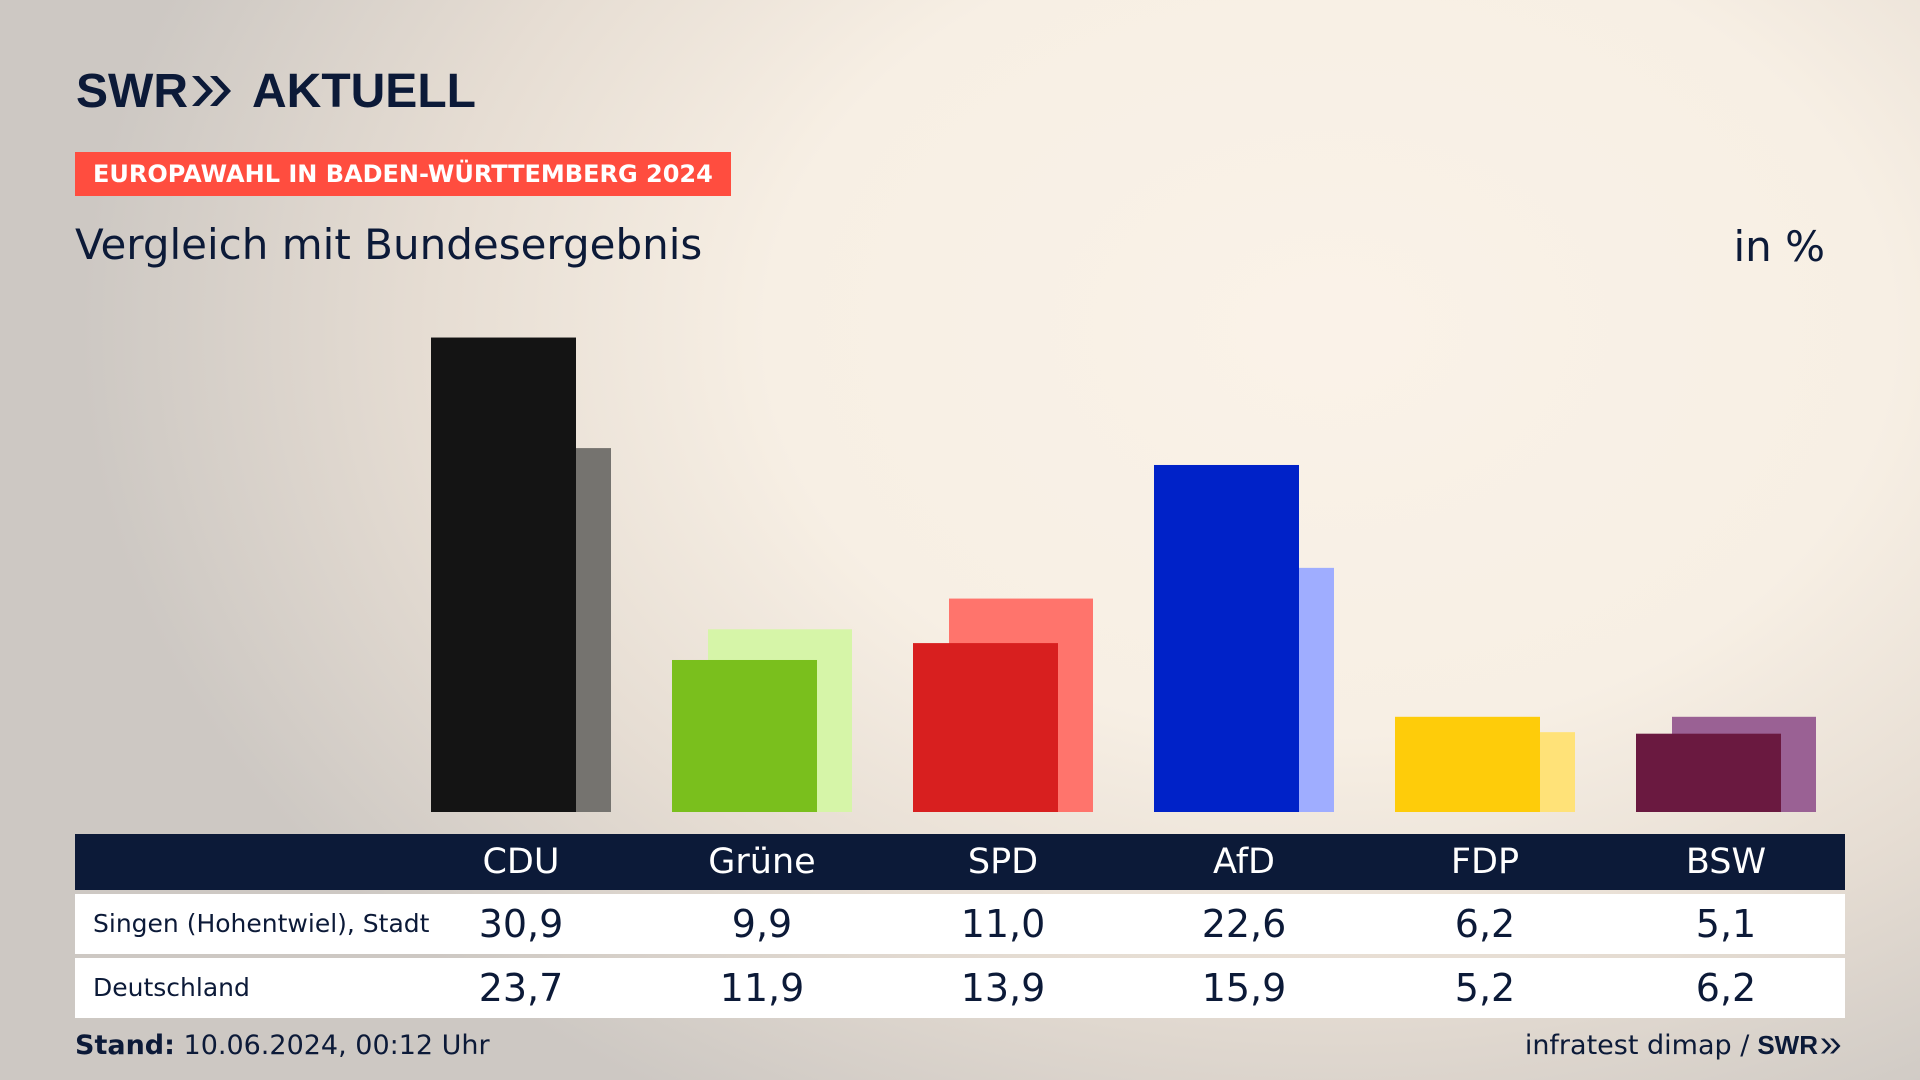 This screenshot has width=1920, height=1080. Describe the element at coordinates (1726, 862) in the screenshot. I see `column-header-bsw: BSW` at that location.